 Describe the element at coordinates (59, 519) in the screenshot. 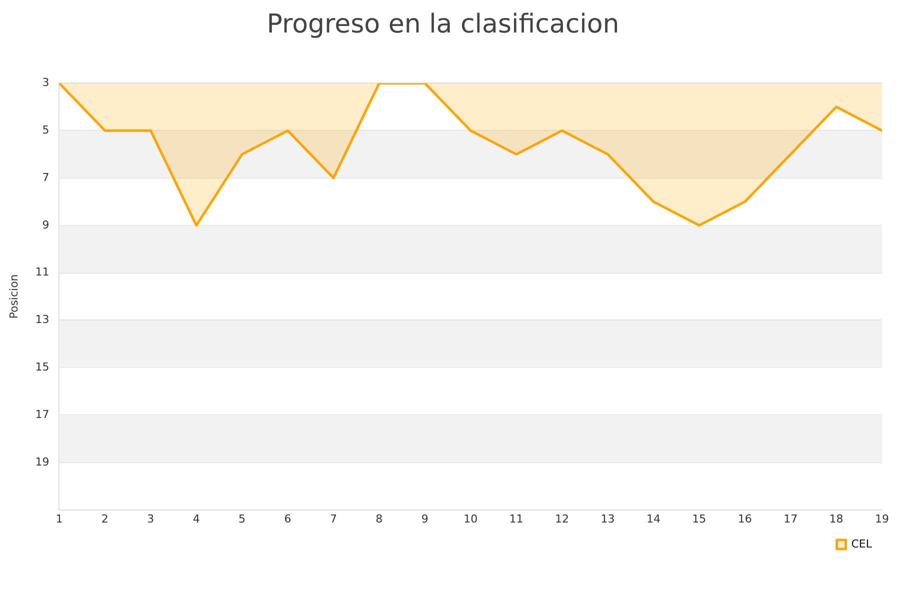

I see `x-tick-label: 1` at that location.